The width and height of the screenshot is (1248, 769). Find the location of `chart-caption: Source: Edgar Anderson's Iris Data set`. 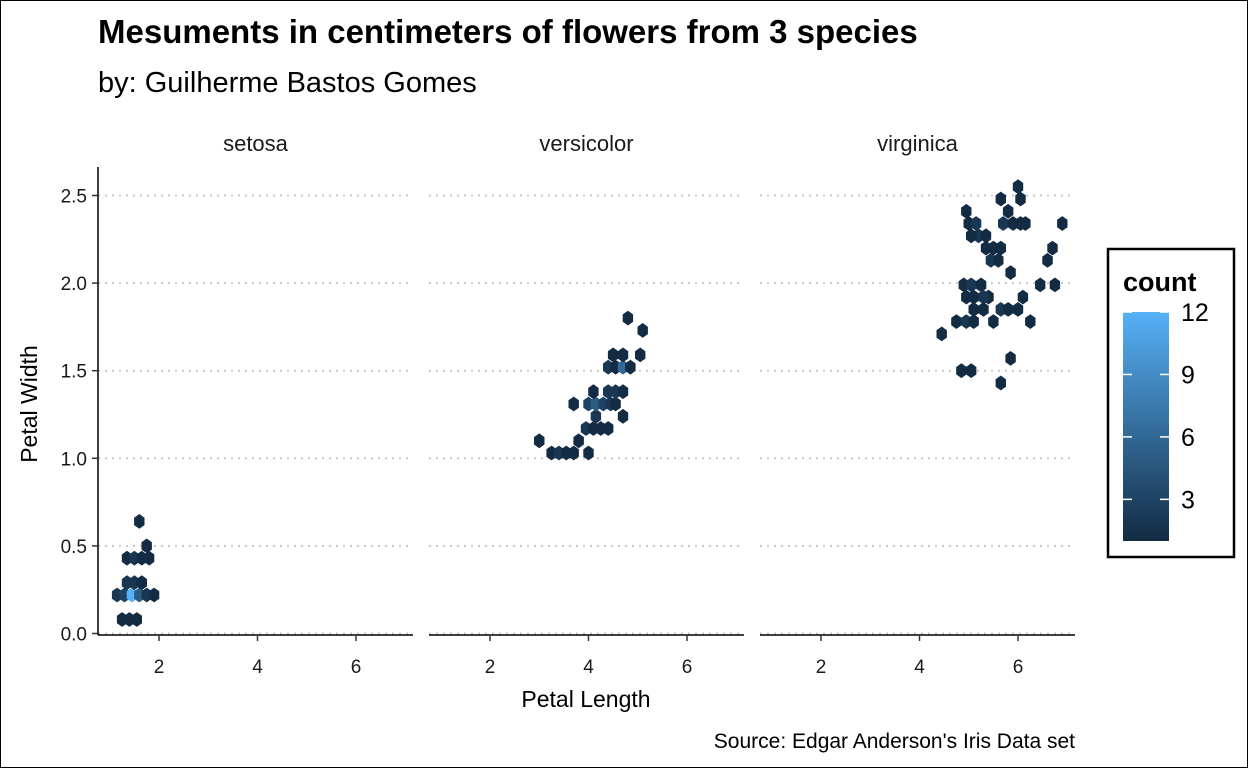

chart-caption: Source: Edgar Anderson's Iris Data set is located at coordinates (894, 741).